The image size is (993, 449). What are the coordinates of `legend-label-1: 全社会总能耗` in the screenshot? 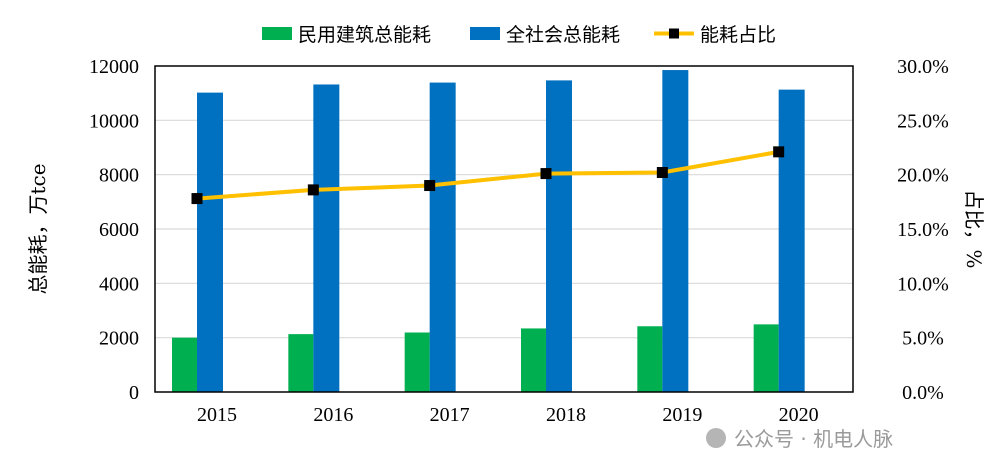 It's located at (563, 35).